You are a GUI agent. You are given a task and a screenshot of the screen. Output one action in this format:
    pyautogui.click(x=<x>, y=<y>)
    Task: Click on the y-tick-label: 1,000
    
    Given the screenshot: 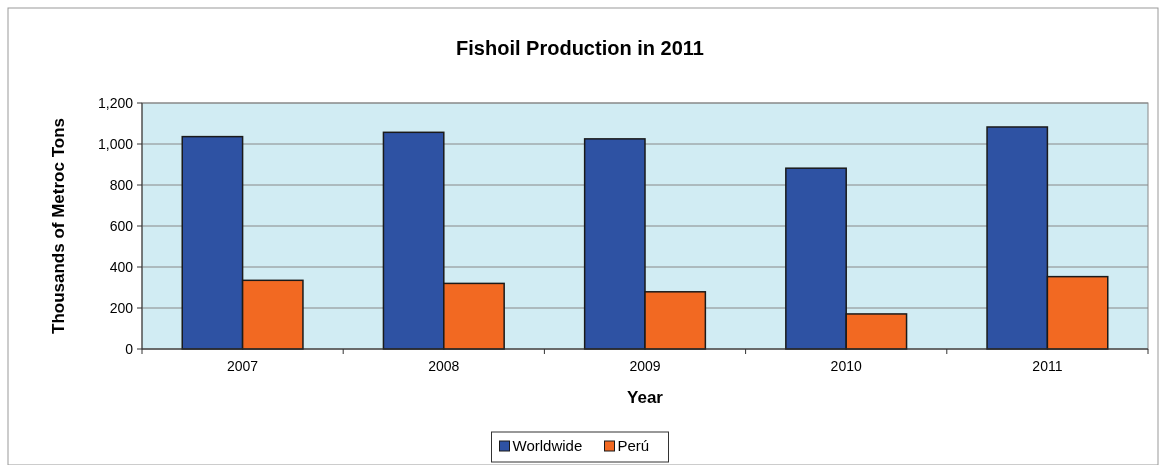 What is the action you would take?
    pyautogui.click(x=115, y=143)
    